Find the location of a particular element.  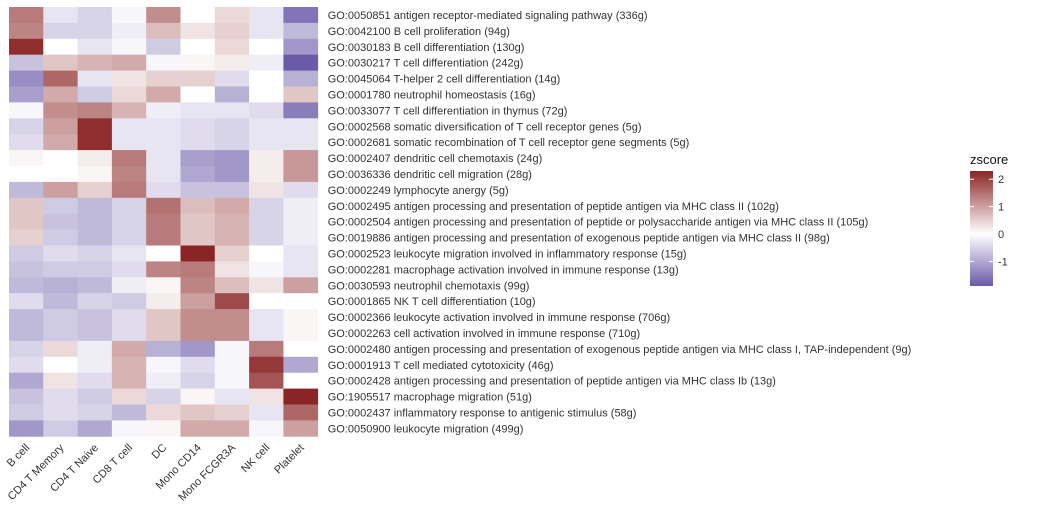

column-label: DC is located at coordinates (160, 452).